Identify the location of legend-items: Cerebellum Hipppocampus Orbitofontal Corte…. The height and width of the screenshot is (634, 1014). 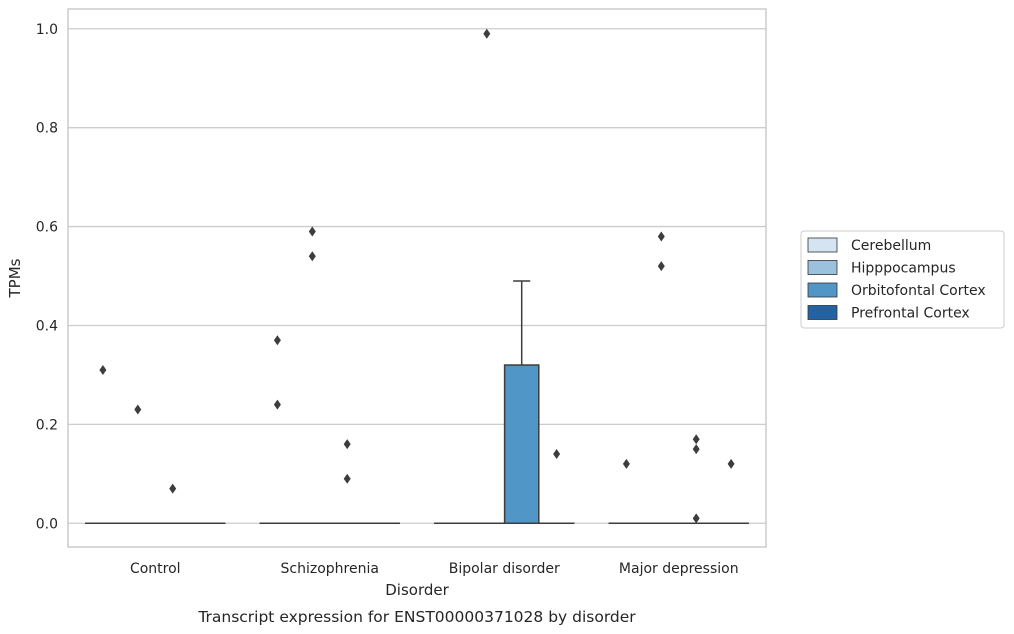
(896, 279).